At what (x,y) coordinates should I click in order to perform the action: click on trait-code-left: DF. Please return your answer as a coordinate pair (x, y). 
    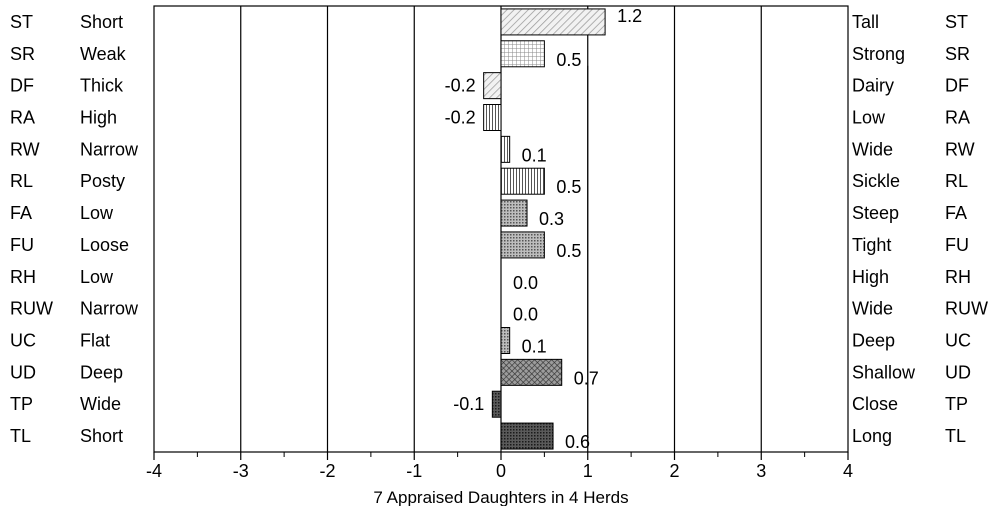
    Looking at the image, I should click on (22, 86).